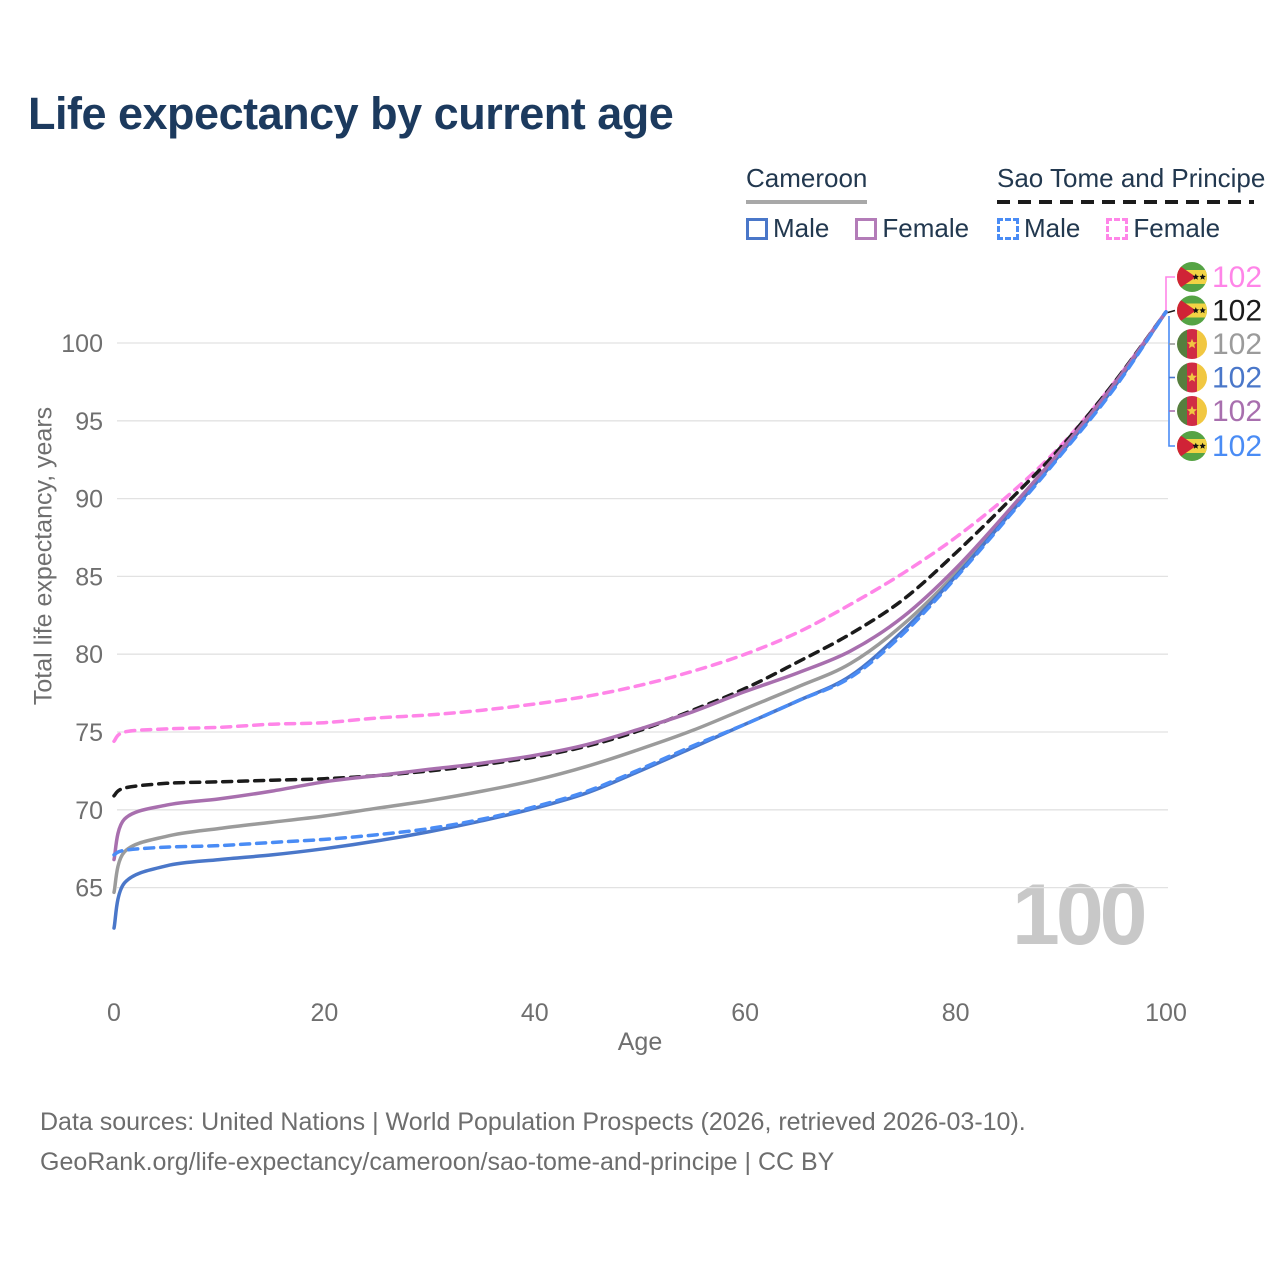 The height and width of the screenshot is (1280, 1280). Describe the element at coordinates (351, 113) in the screenshot. I see `page-title: Life expectancy by current age` at that location.